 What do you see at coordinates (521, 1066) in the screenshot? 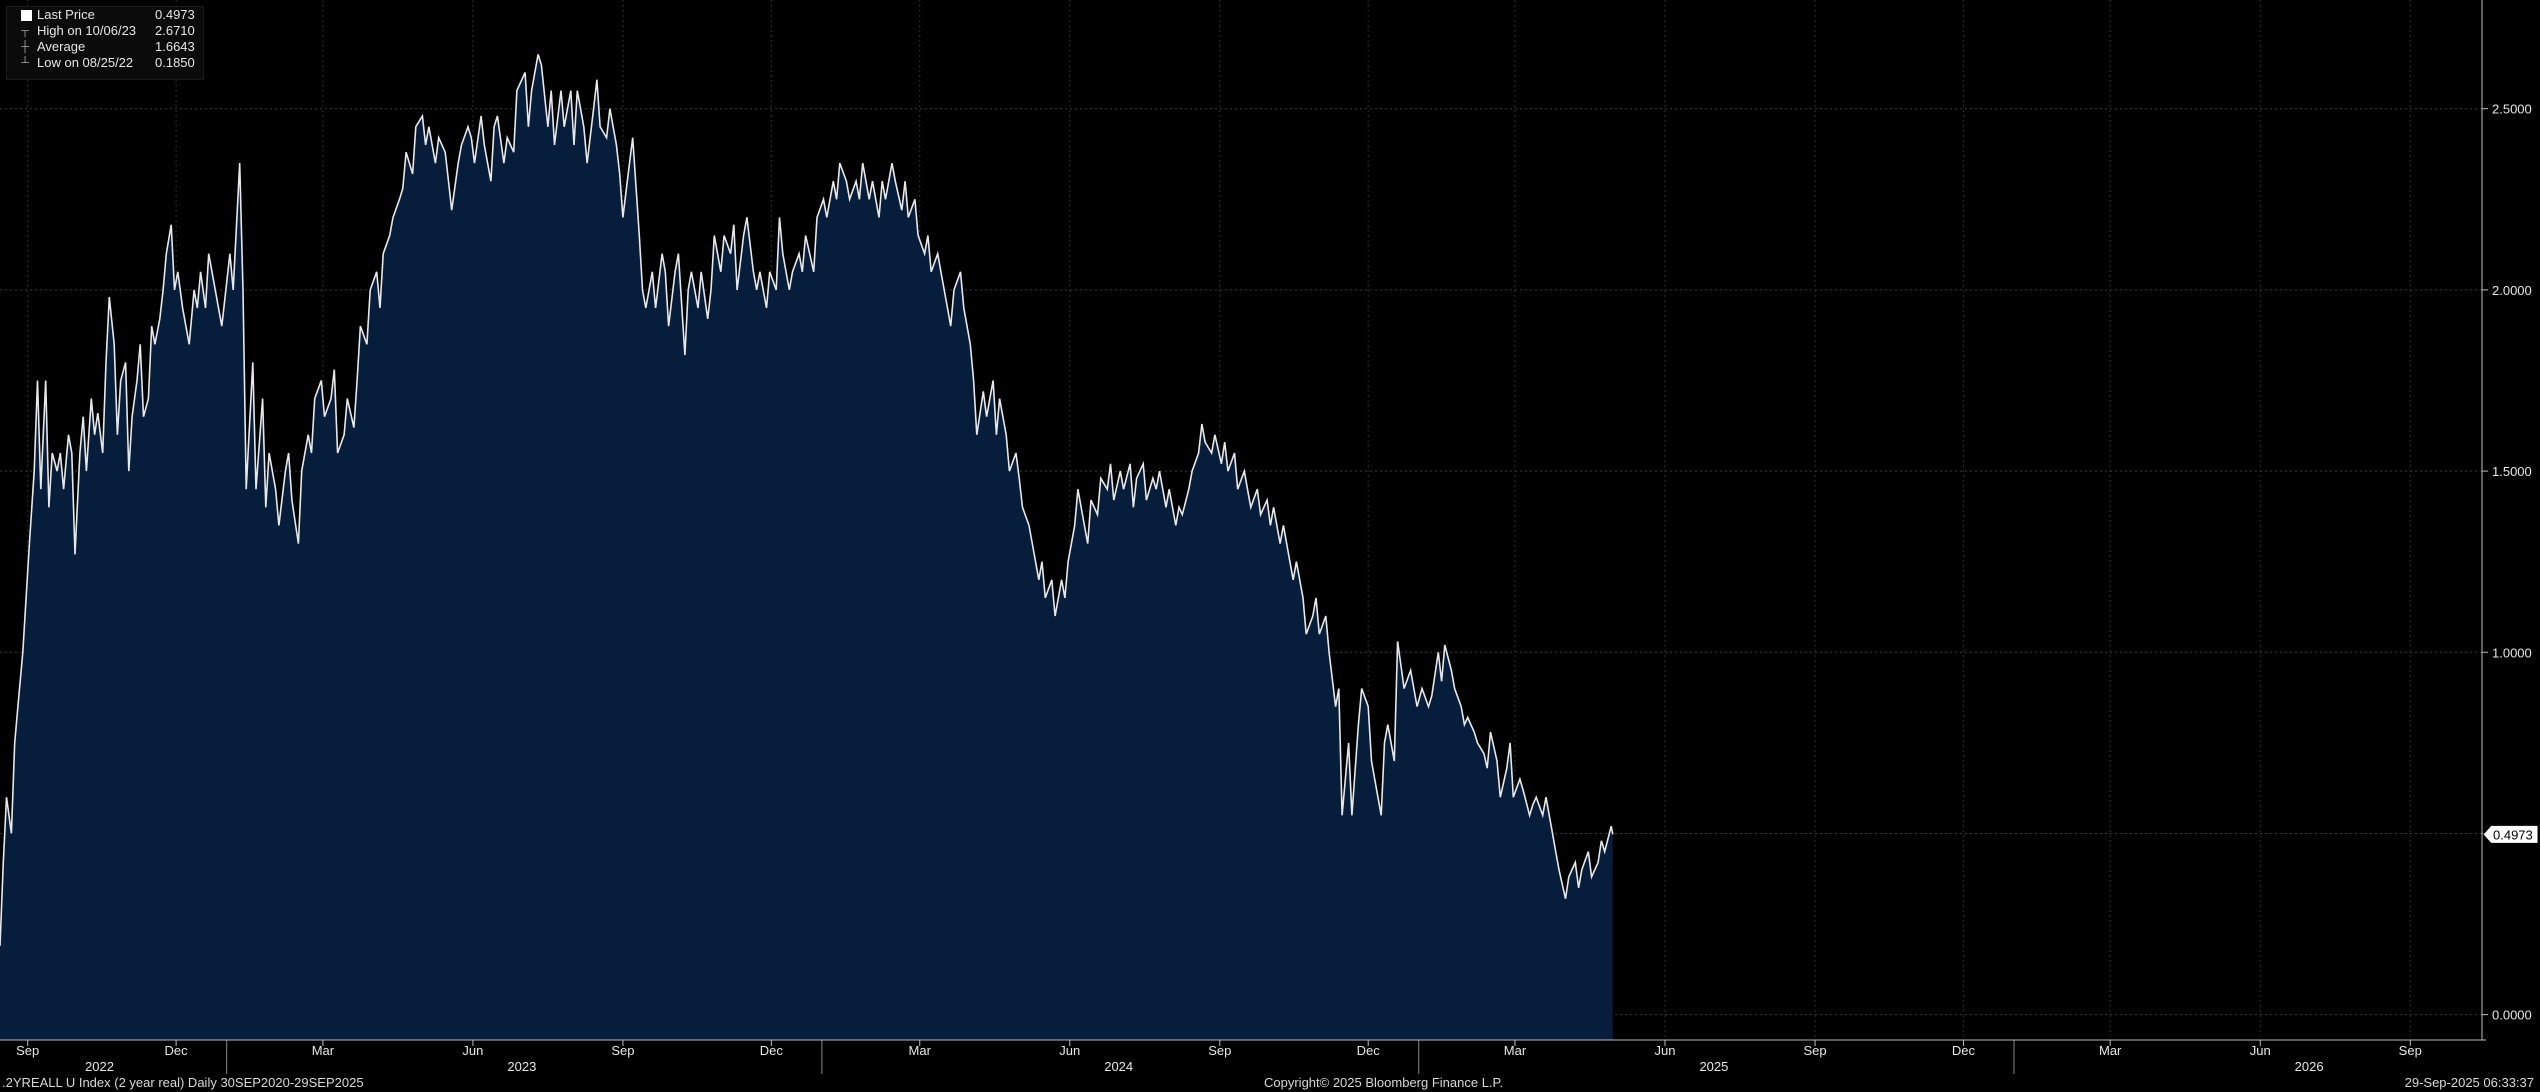
I see `year-label: 2023` at bounding box center [521, 1066].